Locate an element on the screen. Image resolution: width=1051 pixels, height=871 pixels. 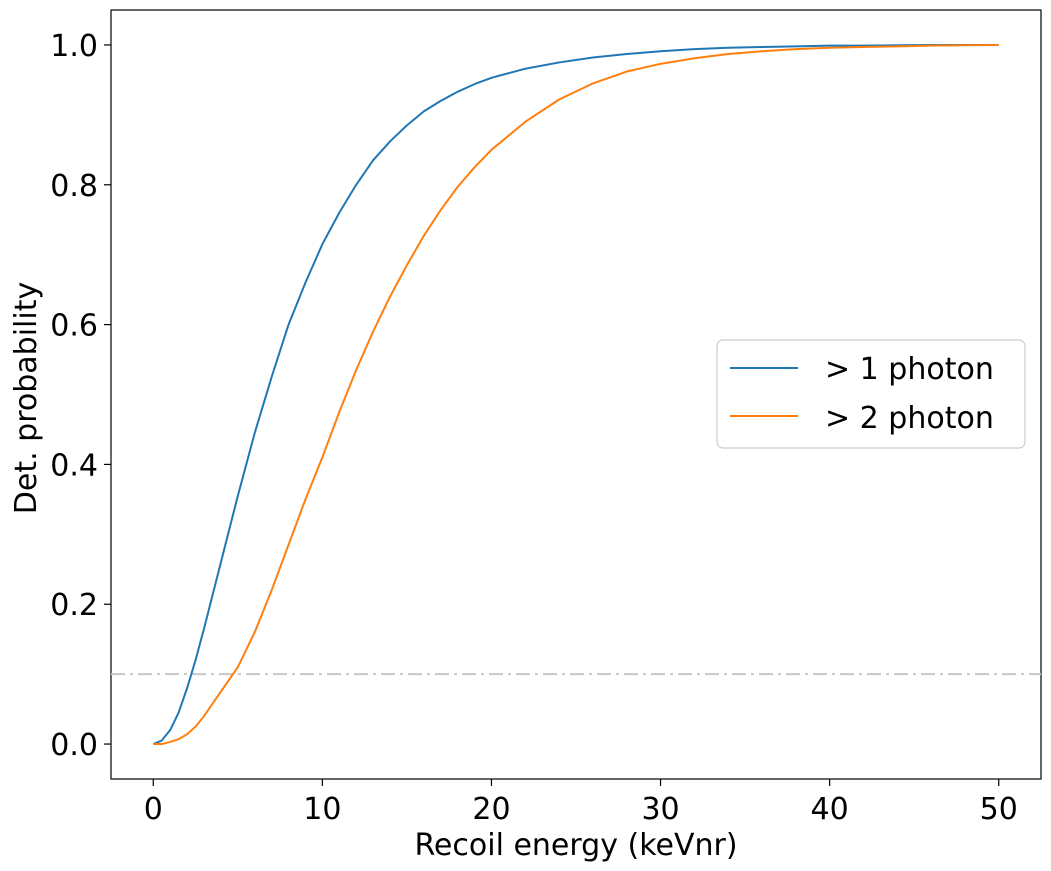
legend: > 1 photon > 2 photon is located at coordinates (871, 394).